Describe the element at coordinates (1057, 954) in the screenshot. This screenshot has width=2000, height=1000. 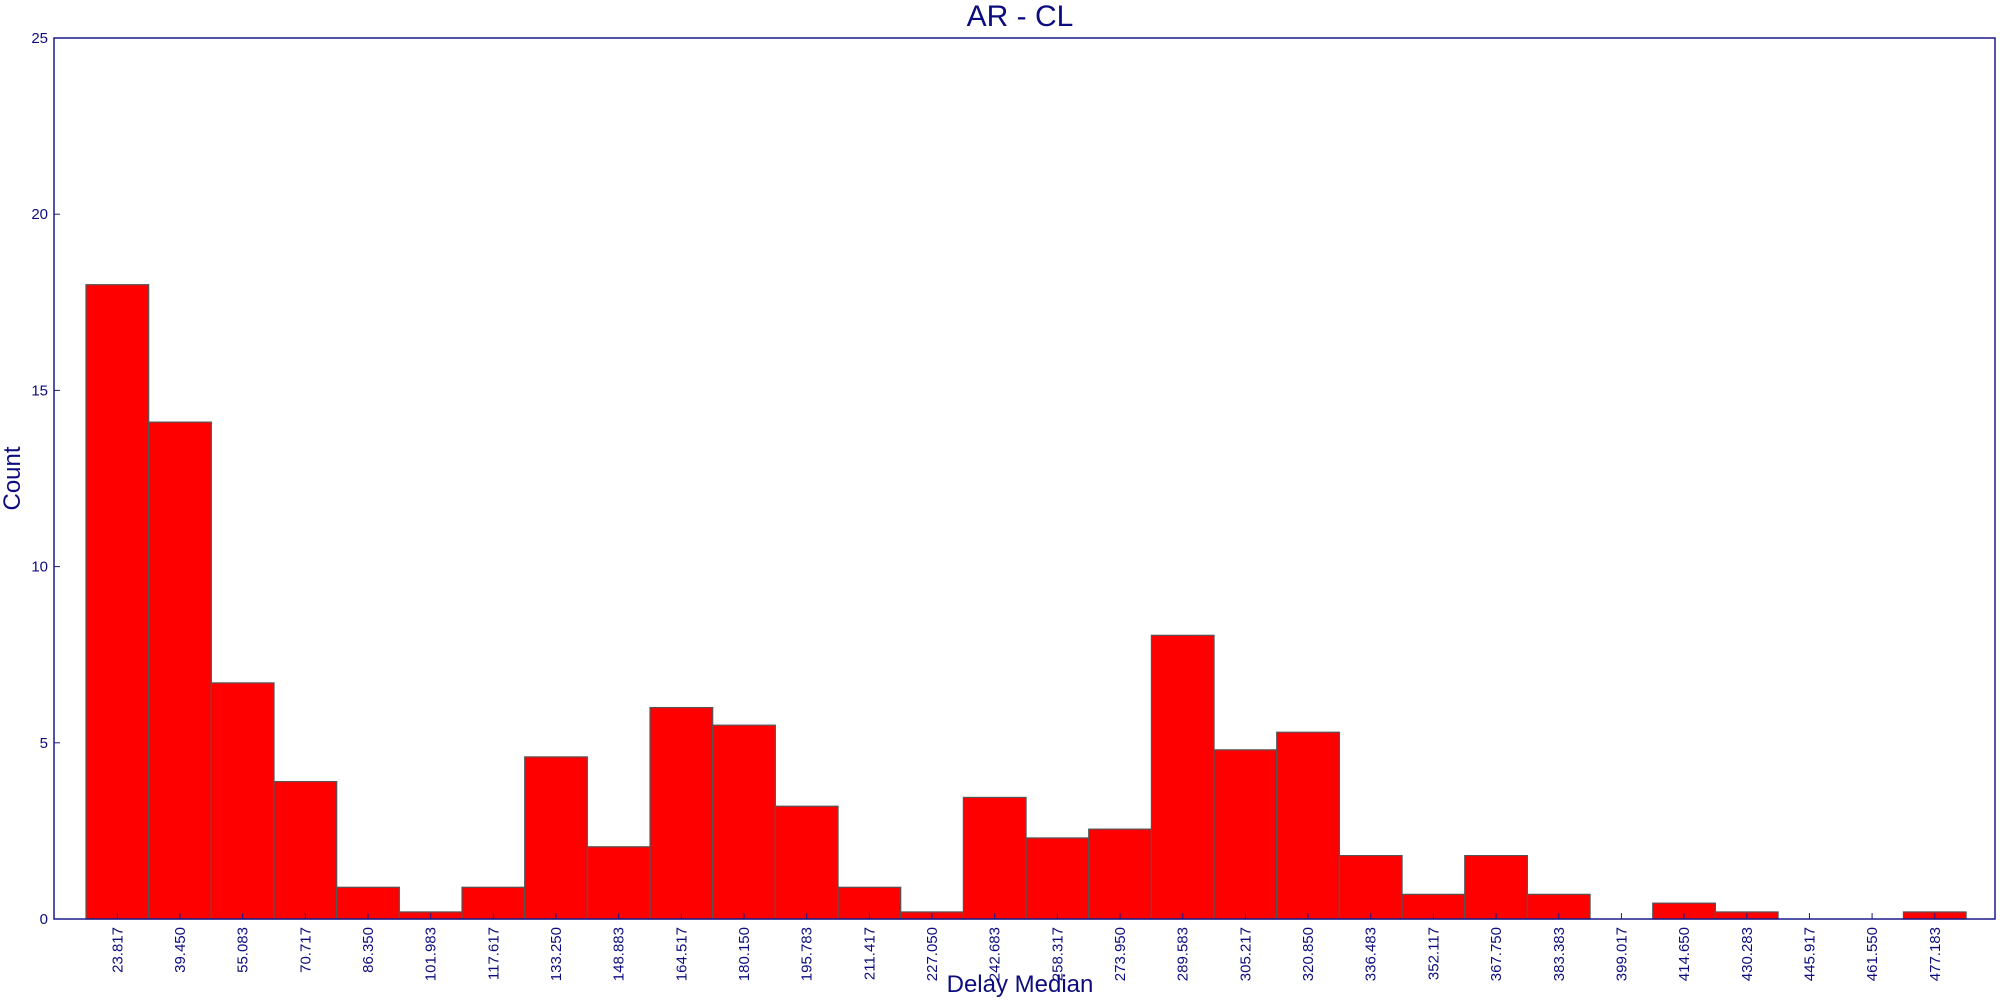
I see `x-tick-label: 258.317` at that location.